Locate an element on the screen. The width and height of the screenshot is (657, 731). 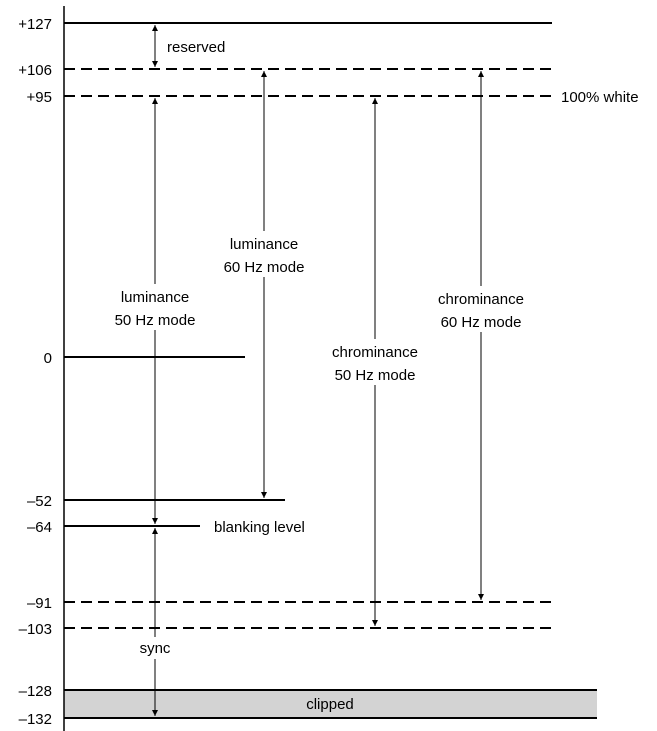
level-label-127: +127 is located at coordinates (35, 24).